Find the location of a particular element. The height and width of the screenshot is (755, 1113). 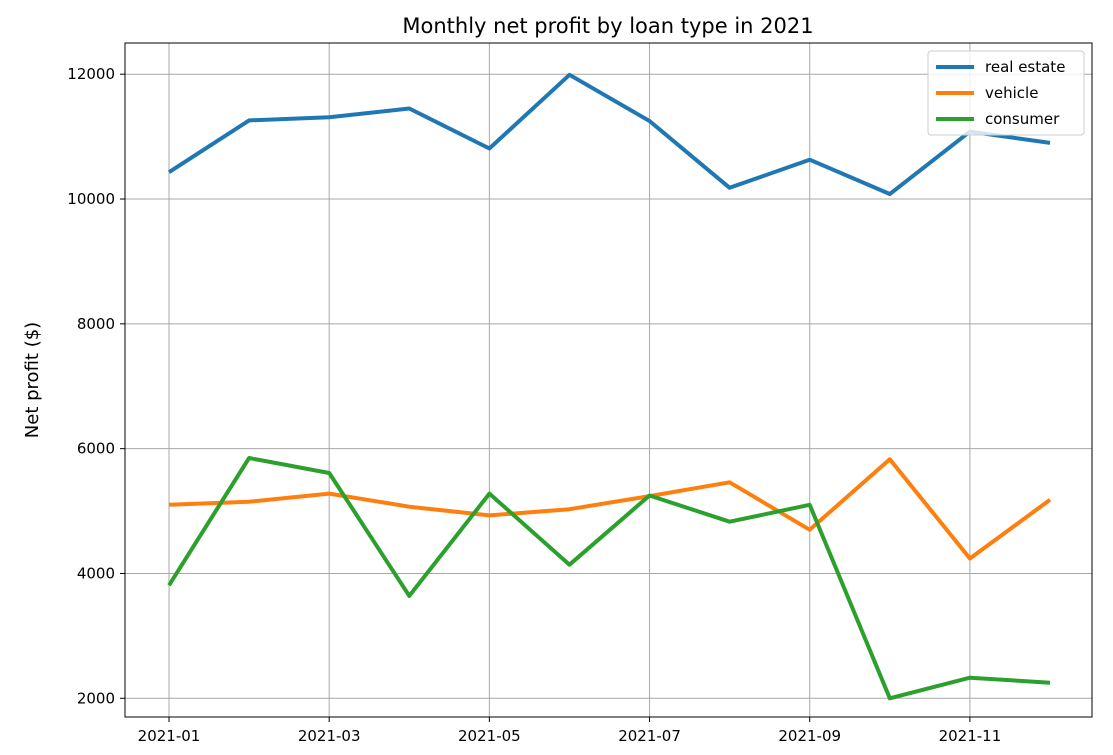

y-axis-label: Net profit ($) is located at coordinates (32, 380).